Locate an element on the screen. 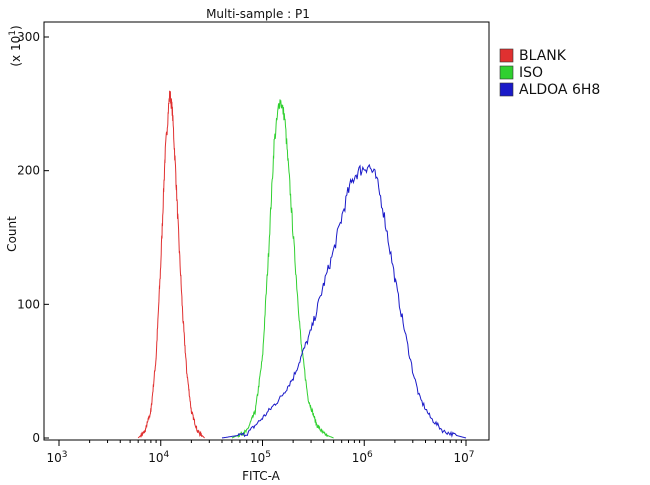 This screenshot has height=485, width=650. y-tick-label: 200 is located at coordinates (28, 171).